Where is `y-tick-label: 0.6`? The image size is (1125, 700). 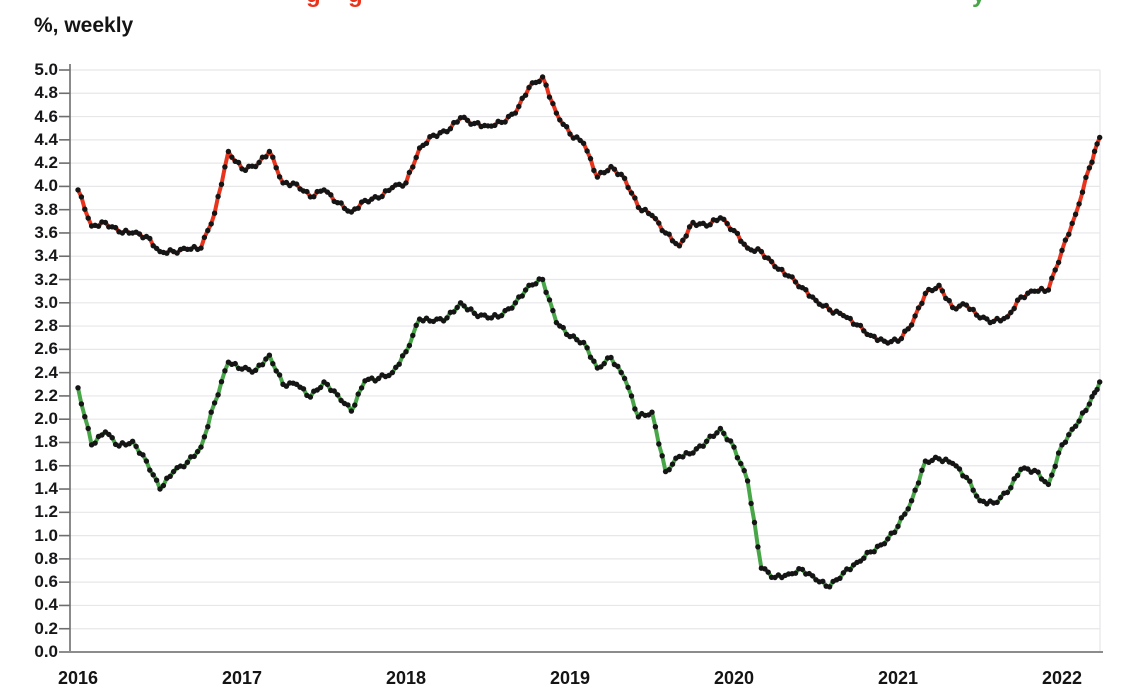
y-tick-label: 0.6 is located at coordinates (46, 582).